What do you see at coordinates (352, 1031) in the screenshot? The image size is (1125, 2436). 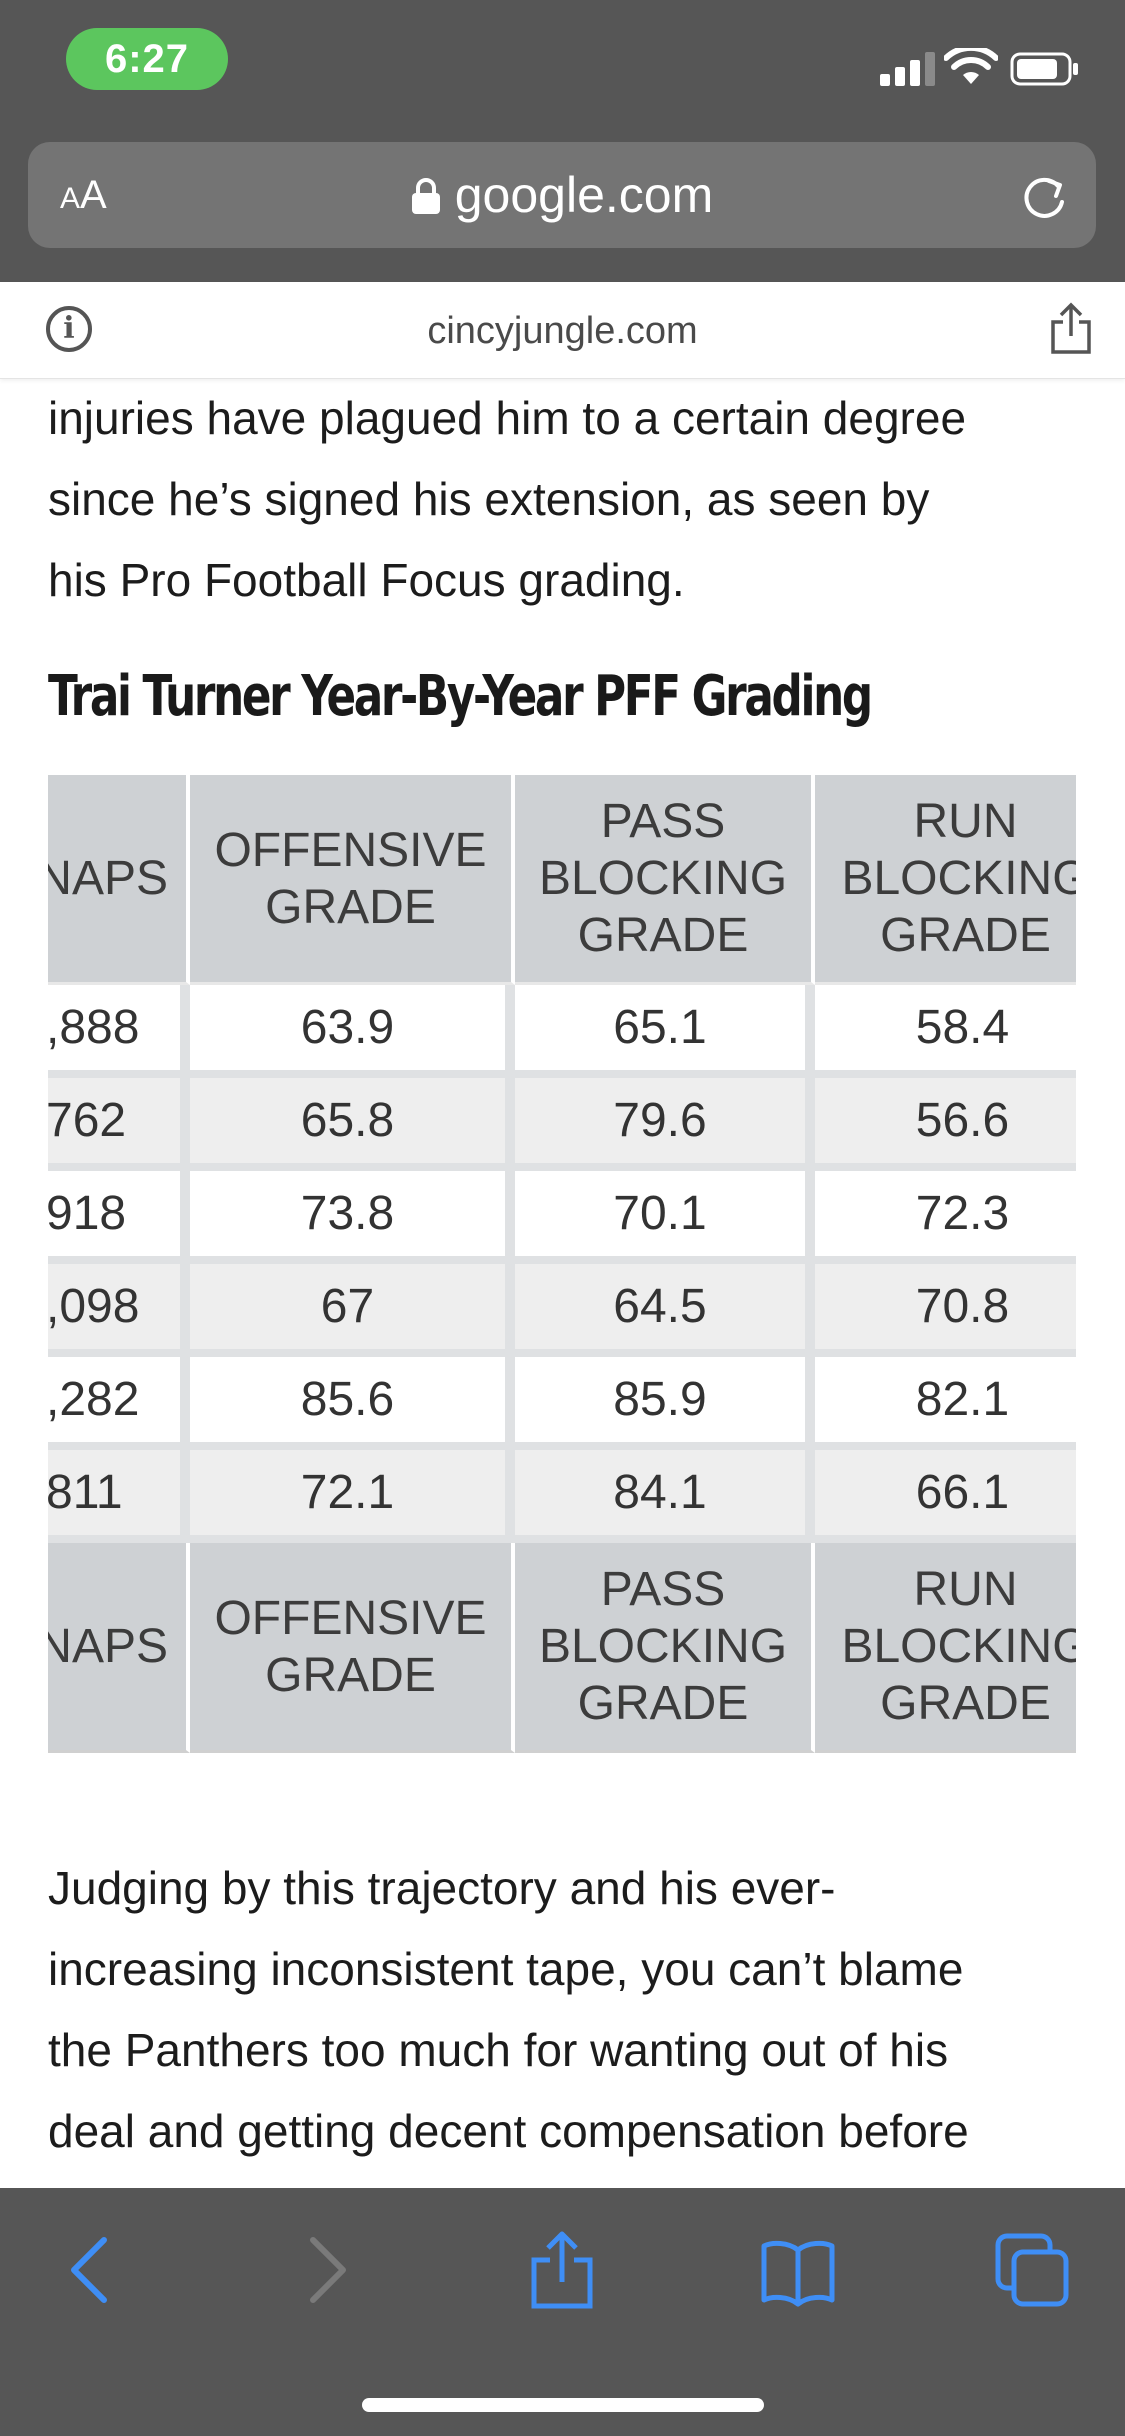 I see `cell-offensive-grade: 63.9` at bounding box center [352, 1031].